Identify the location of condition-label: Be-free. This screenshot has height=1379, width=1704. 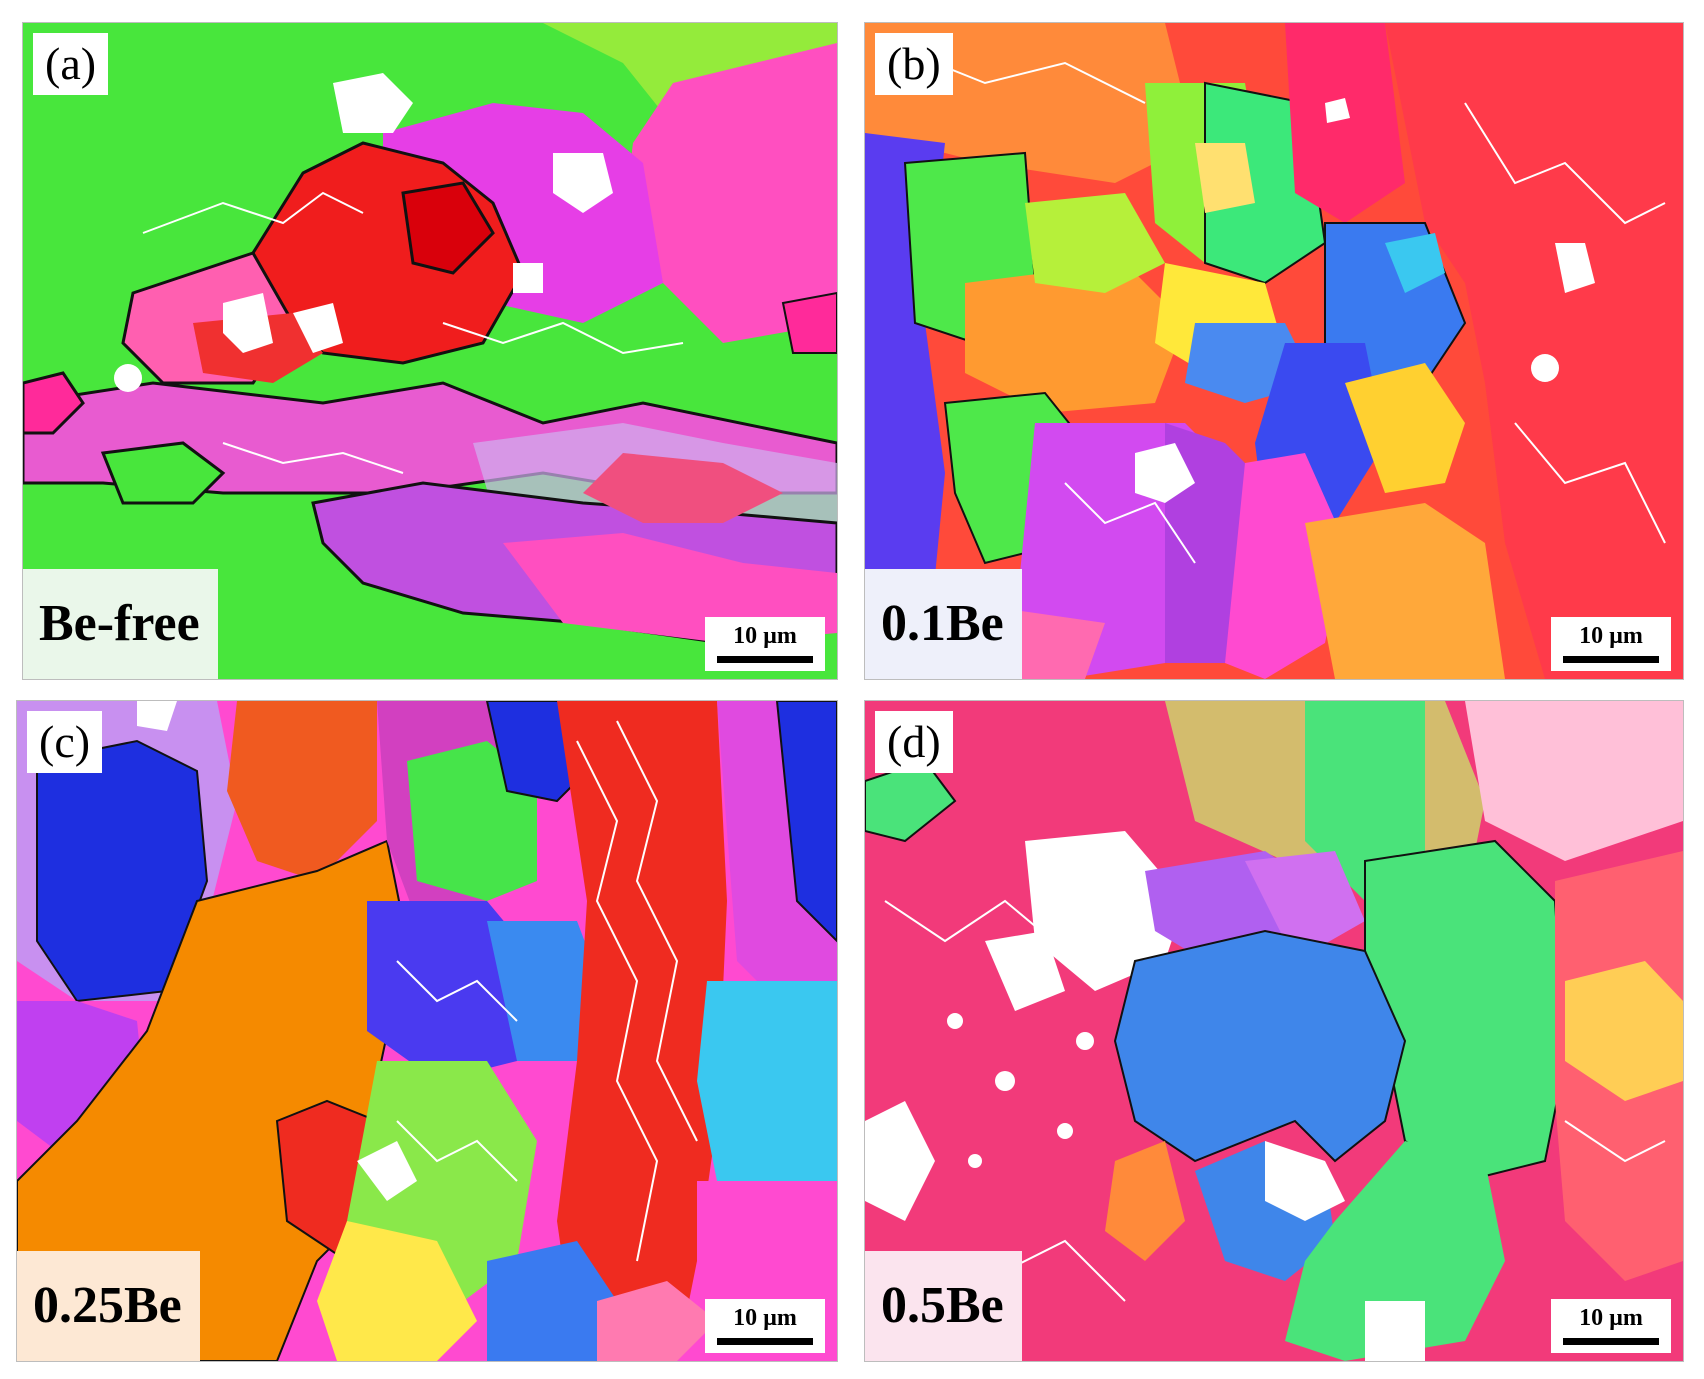
(120, 624).